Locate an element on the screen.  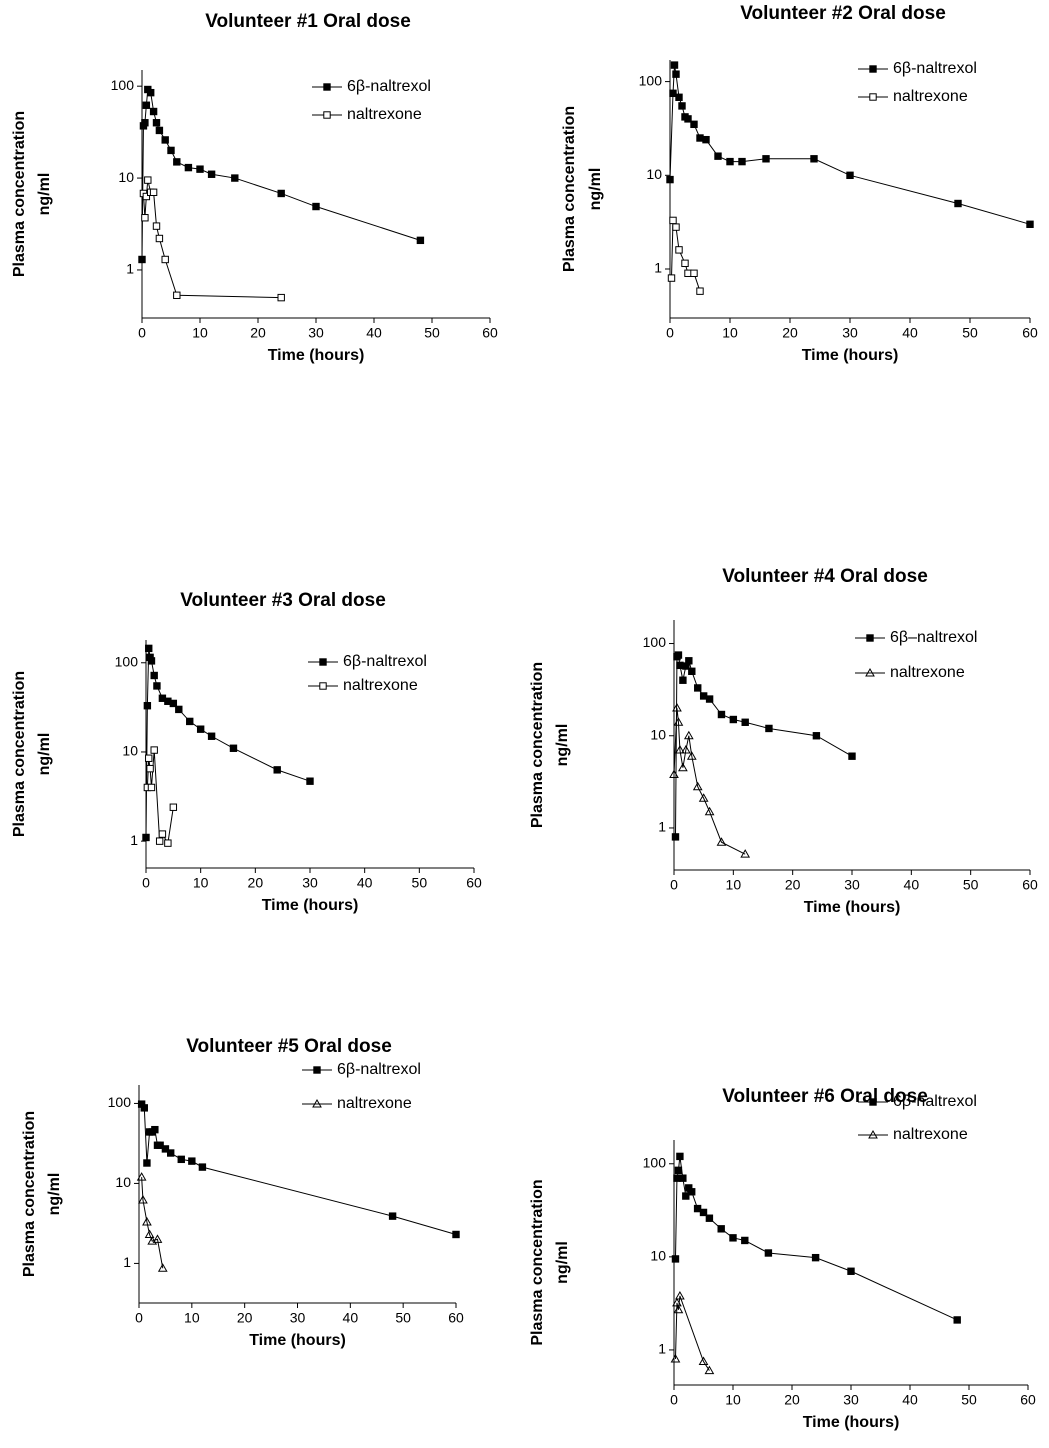
legend-label: 6β-naltrexol is located at coordinates (379, 1069).